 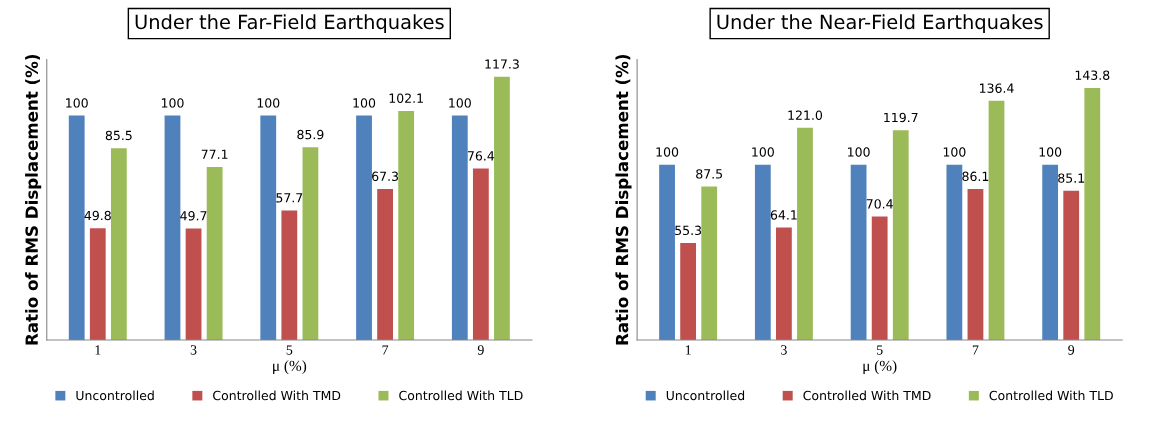 What do you see at coordinates (193, 216) in the screenshot?
I see `data-label: 49.7` at bounding box center [193, 216].